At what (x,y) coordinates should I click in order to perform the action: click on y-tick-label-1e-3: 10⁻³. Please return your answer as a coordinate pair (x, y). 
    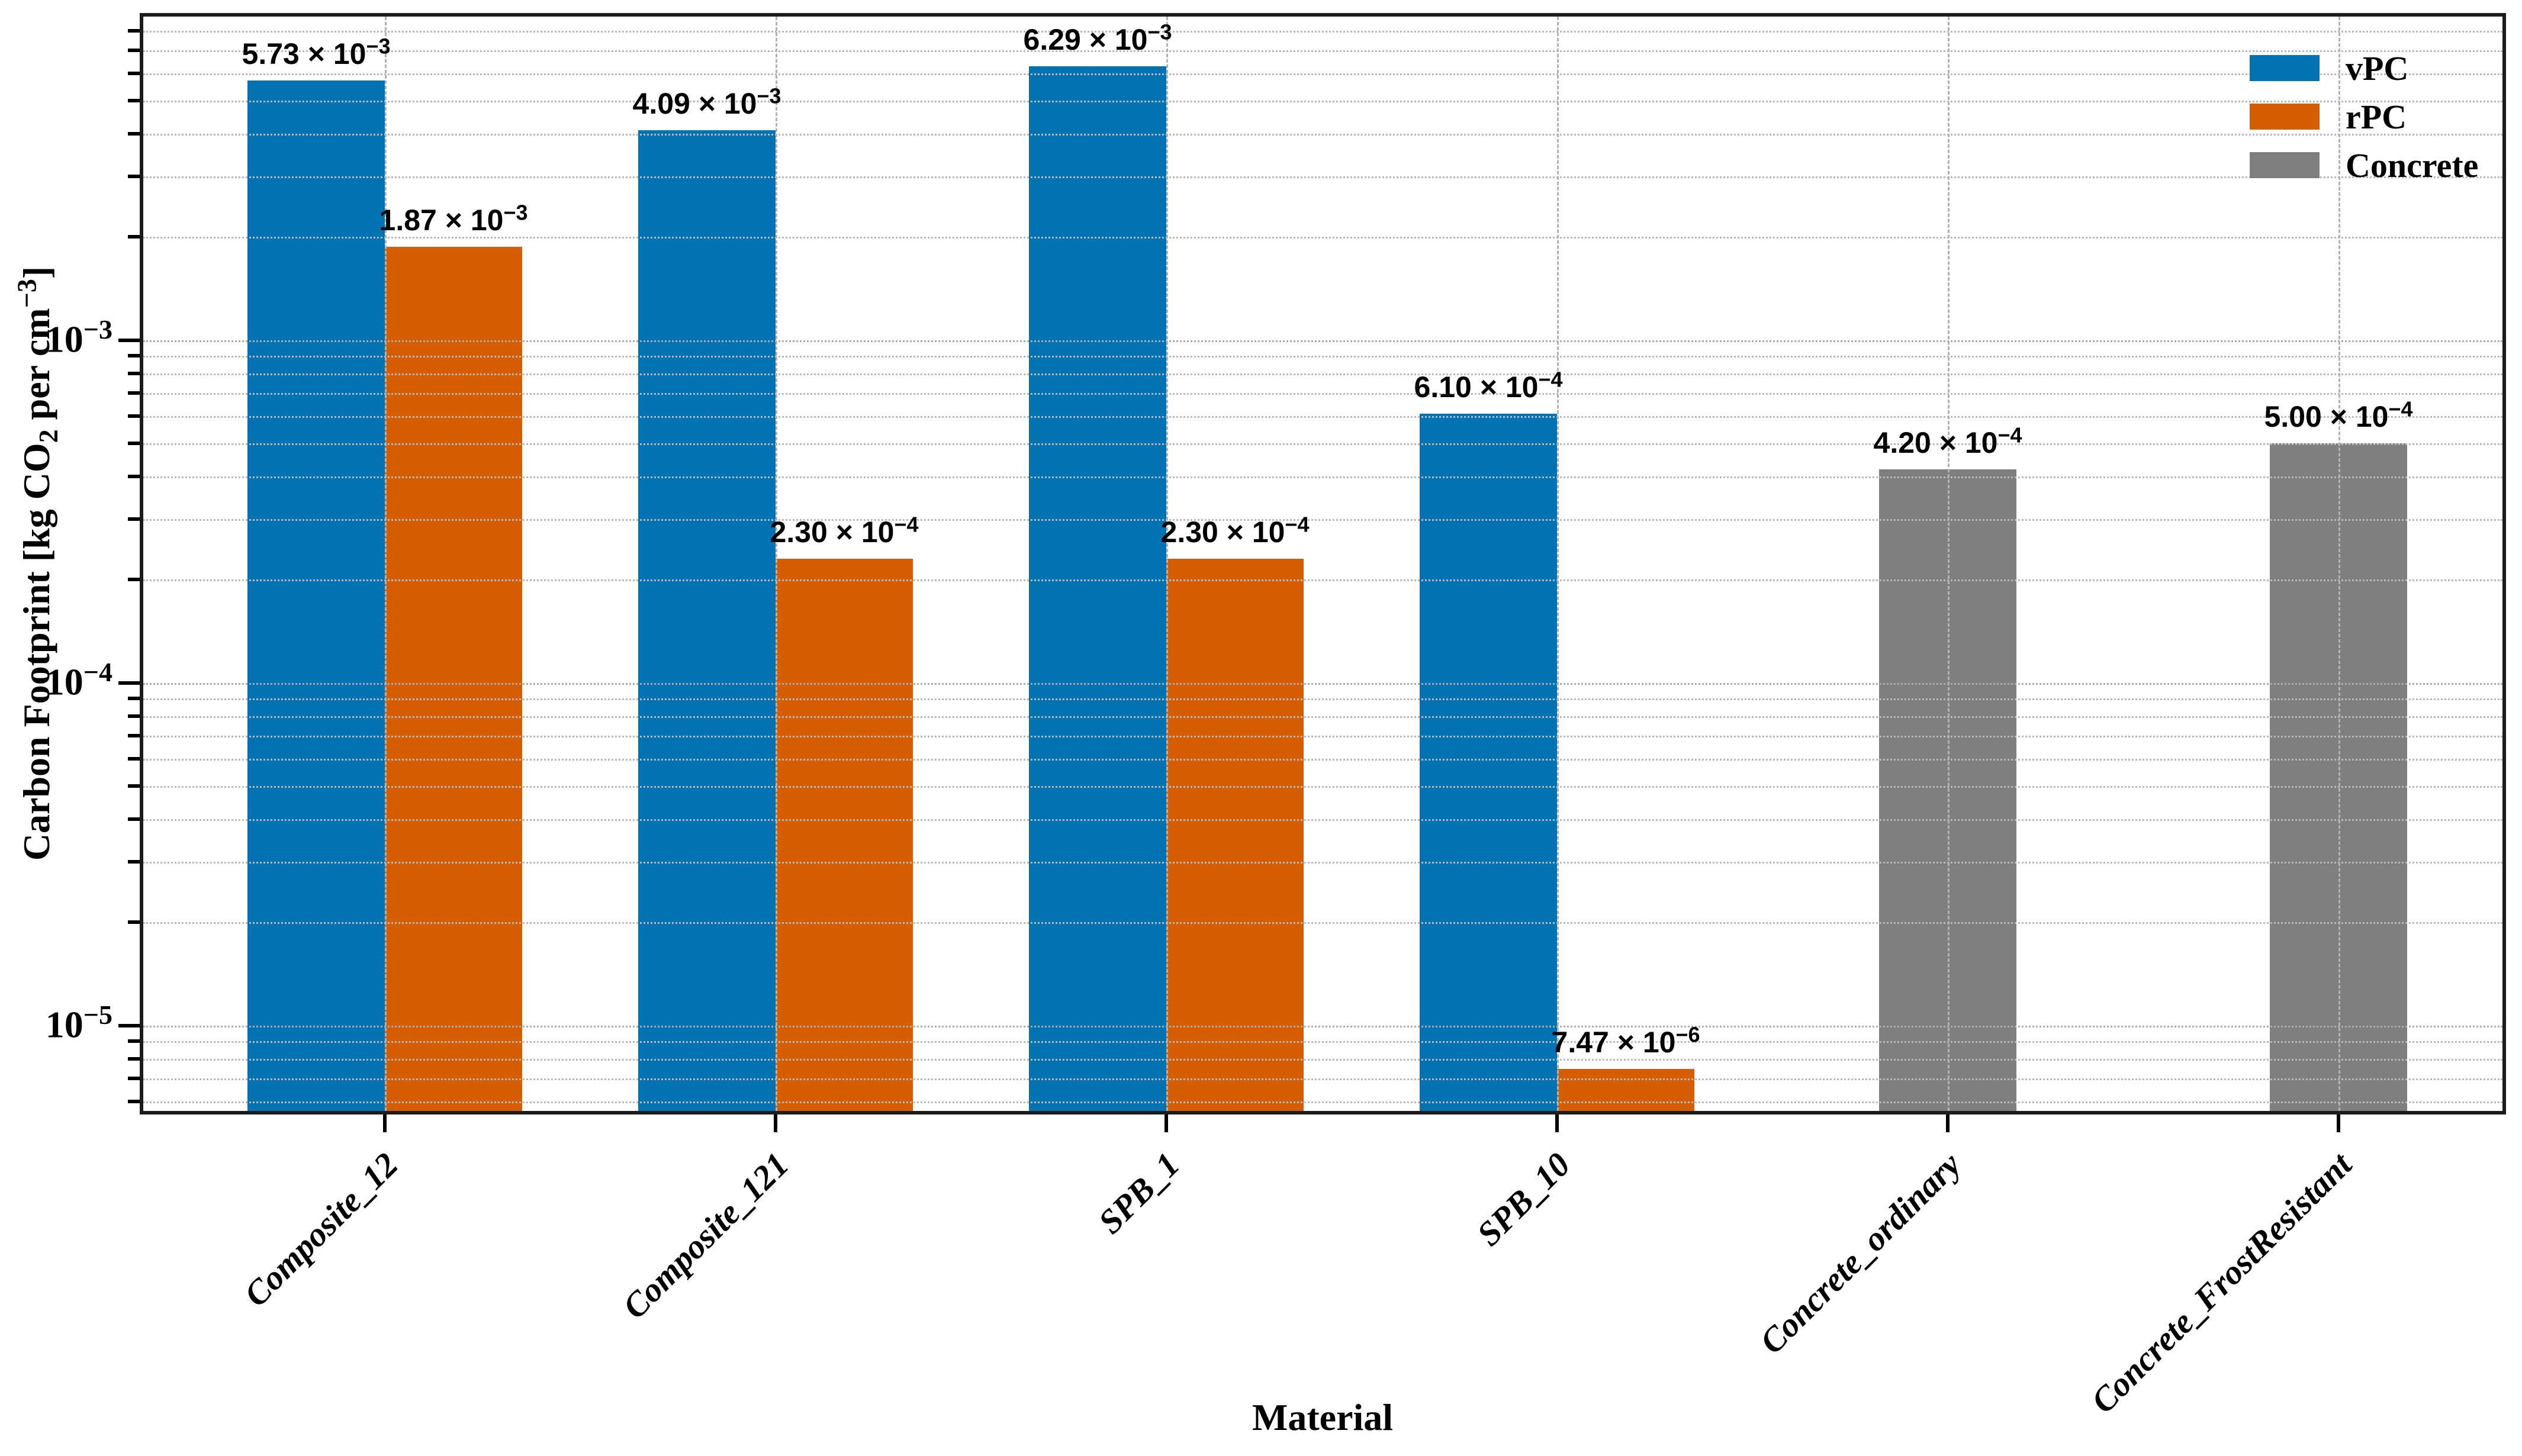
    Looking at the image, I should click on (78, 337).